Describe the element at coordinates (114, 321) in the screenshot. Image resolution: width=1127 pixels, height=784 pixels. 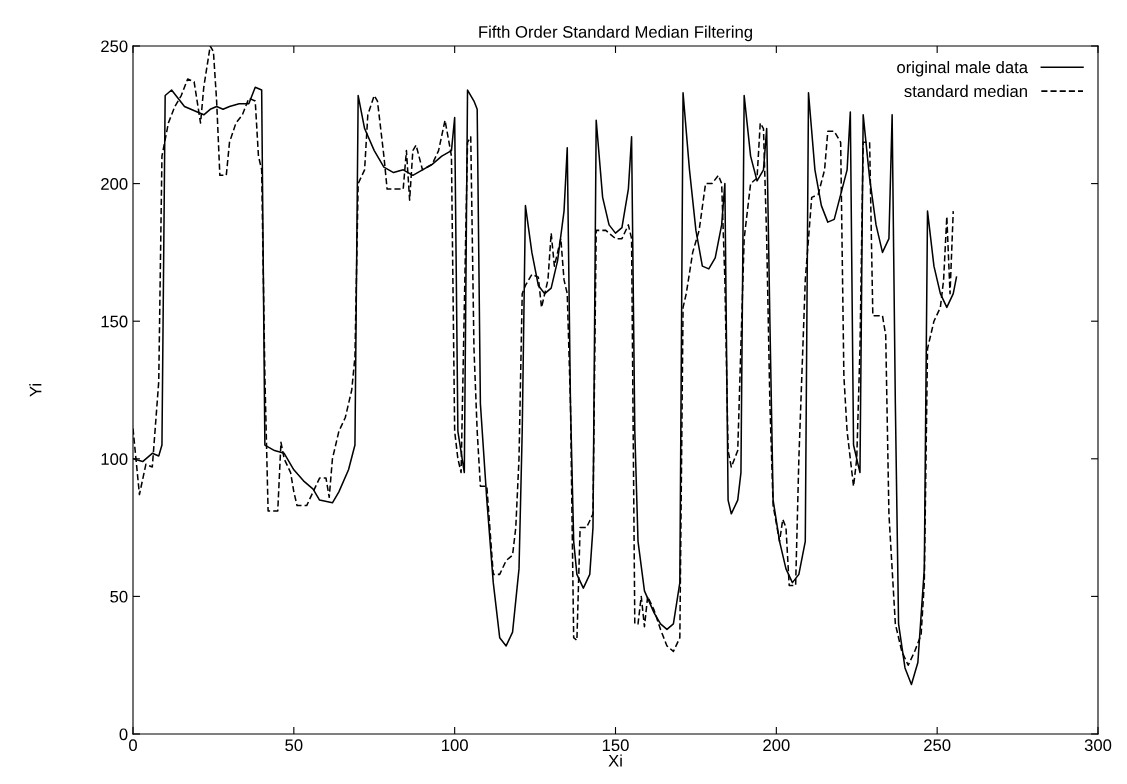
I see `y-tick-label: 150` at that location.